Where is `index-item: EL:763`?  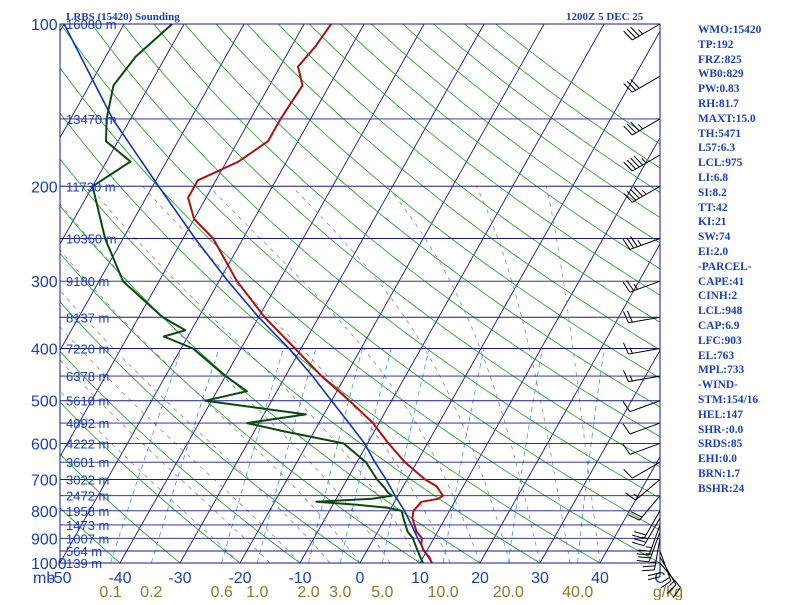
index-item: EL:763 is located at coordinates (748, 356).